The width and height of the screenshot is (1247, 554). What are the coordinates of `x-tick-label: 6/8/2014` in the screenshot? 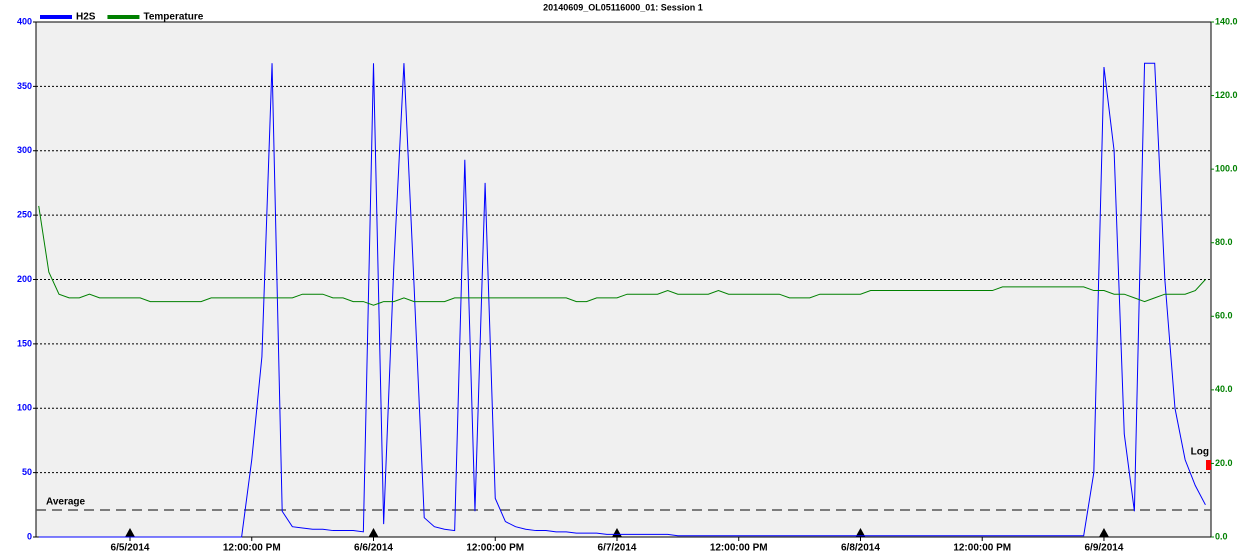 It's located at (860, 548).